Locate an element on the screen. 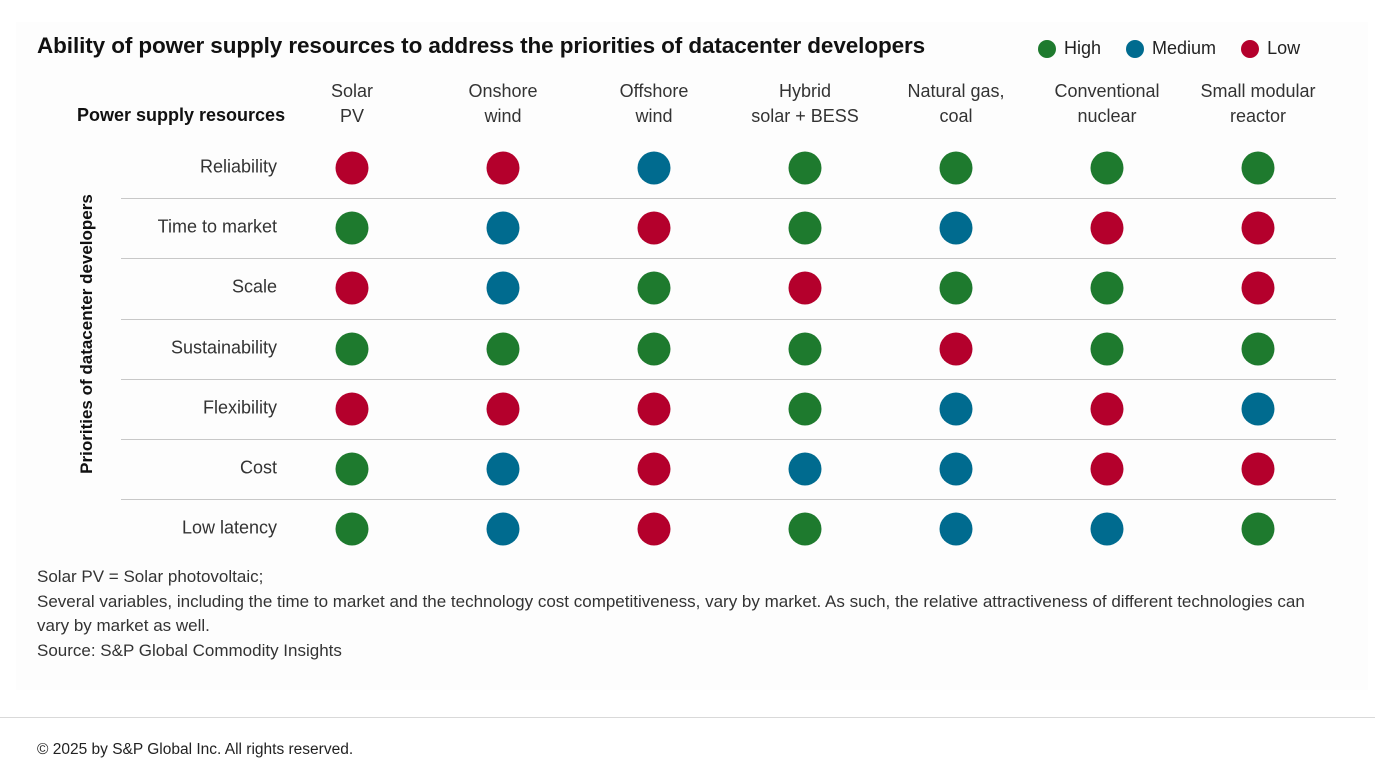 The image size is (1375, 763). note-abbreviation: Solar PV = Solar photovoltaic; is located at coordinates (150, 576).